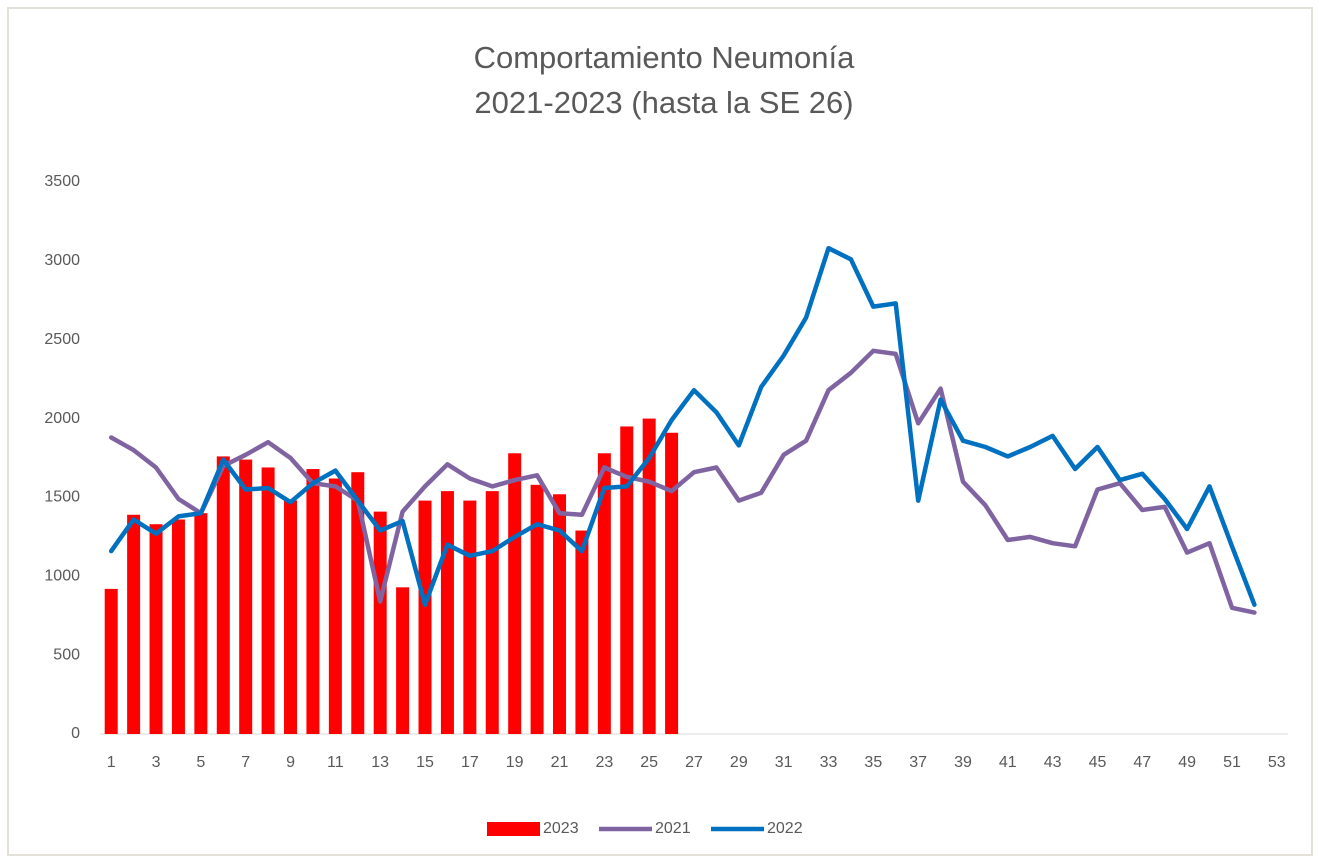 Image resolution: width=1320 pixels, height=863 pixels. Describe the element at coordinates (1142, 762) in the screenshot. I see `x-tick-label: 47` at that location.